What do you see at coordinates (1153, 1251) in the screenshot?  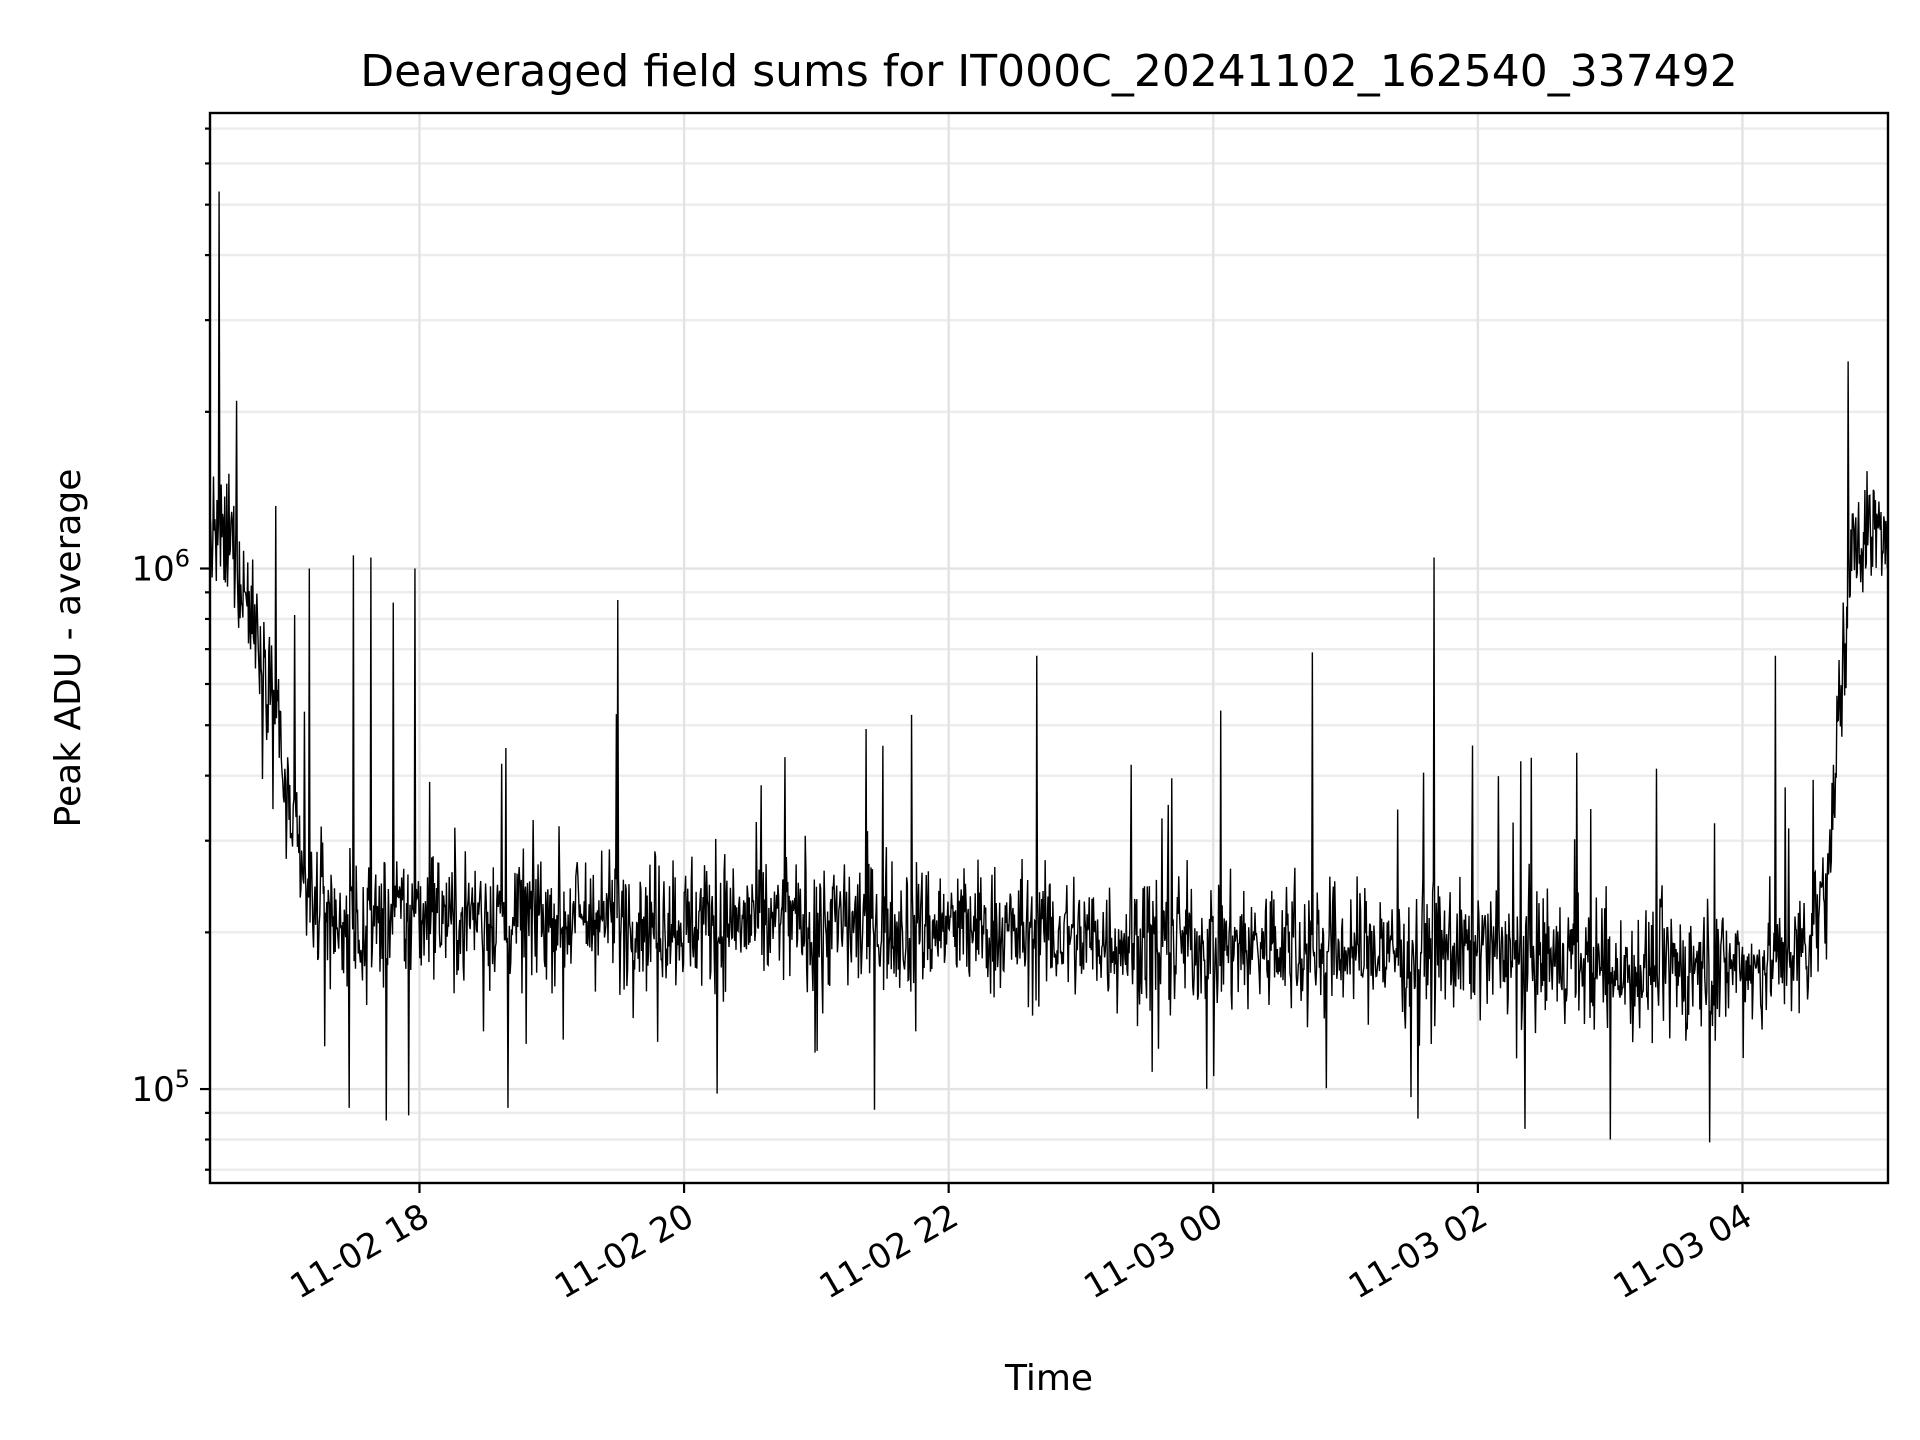 I see `x-tick-label: 11-03 00` at bounding box center [1153, 1251].